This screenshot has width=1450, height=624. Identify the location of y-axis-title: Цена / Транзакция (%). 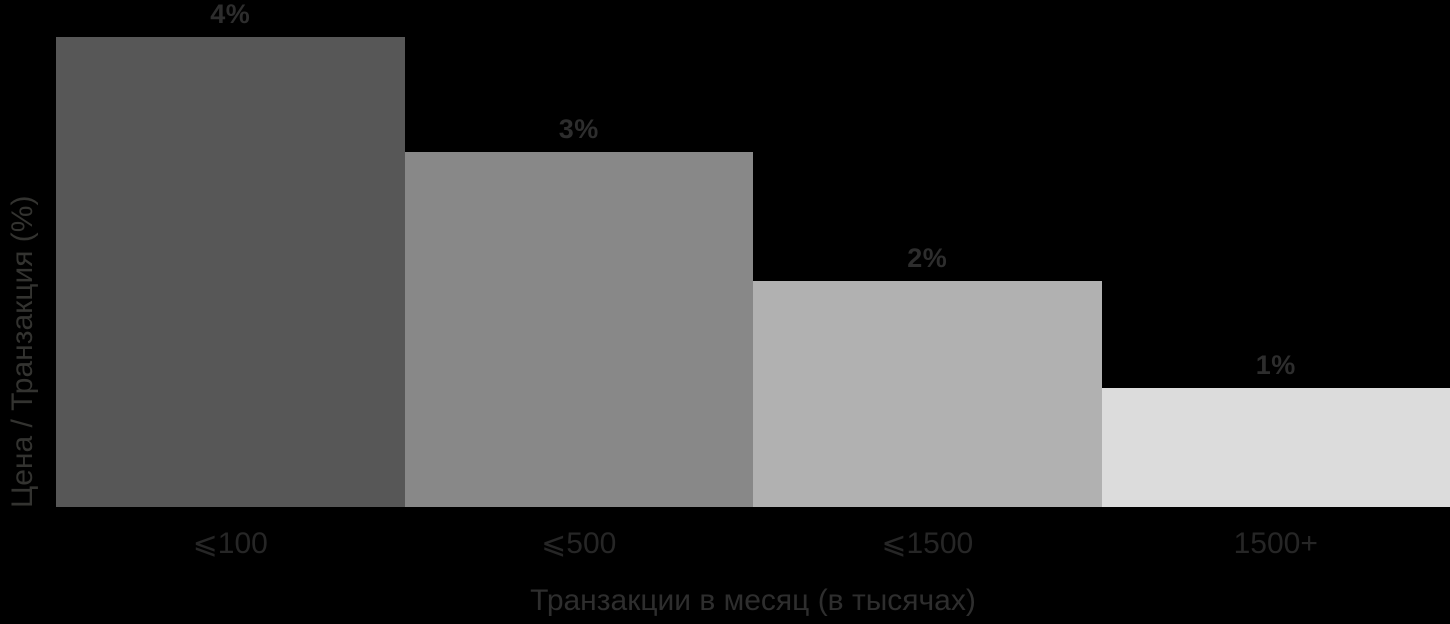
(22, 351).